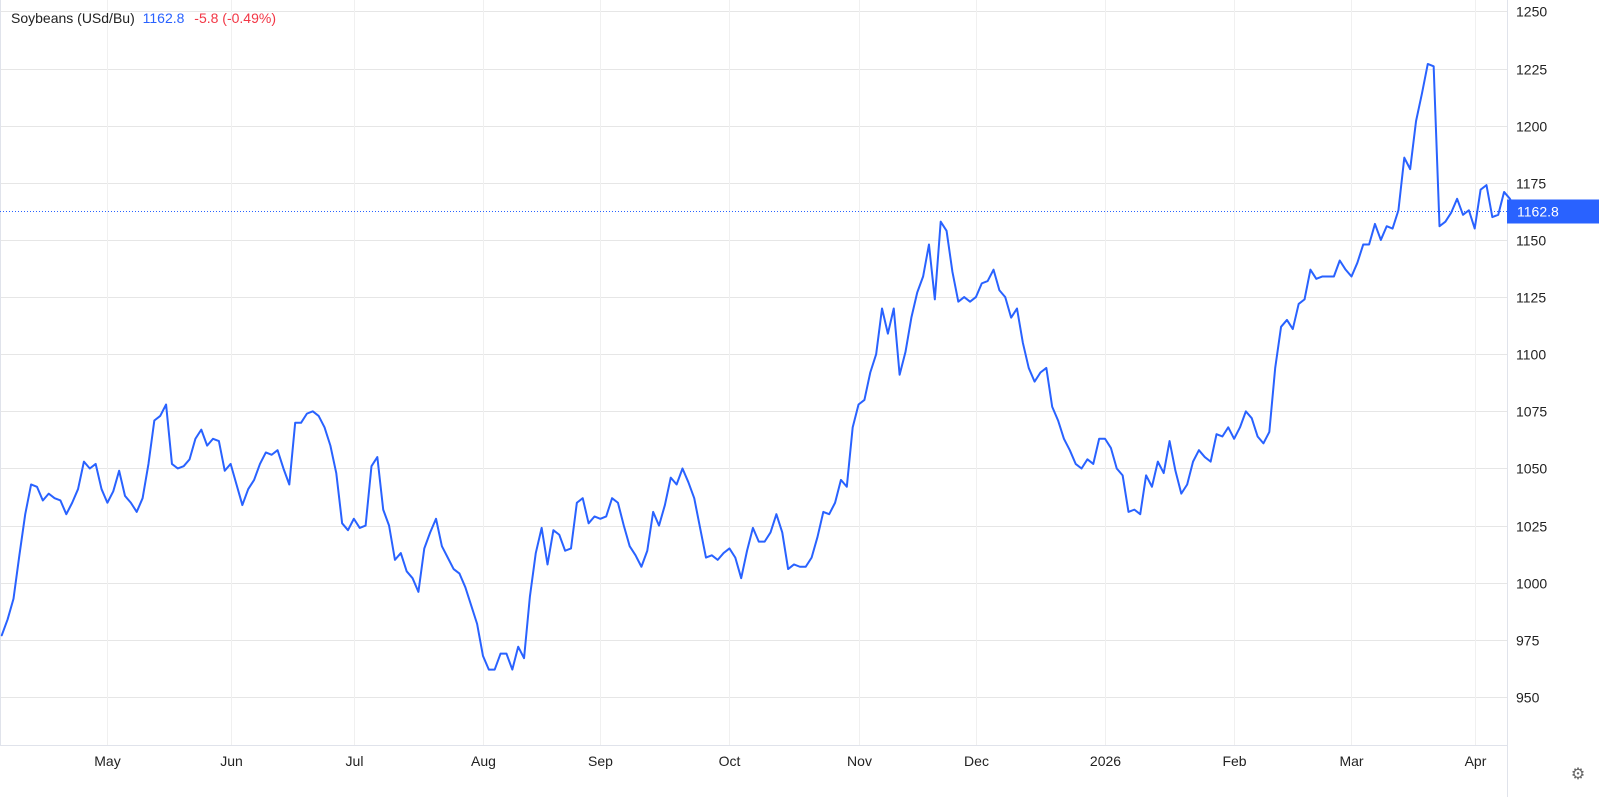  What do you see at coordinates (1531, 469) in the screenshot?
I see `y-tick-label: 1050` at bounding box center [1531, 469].